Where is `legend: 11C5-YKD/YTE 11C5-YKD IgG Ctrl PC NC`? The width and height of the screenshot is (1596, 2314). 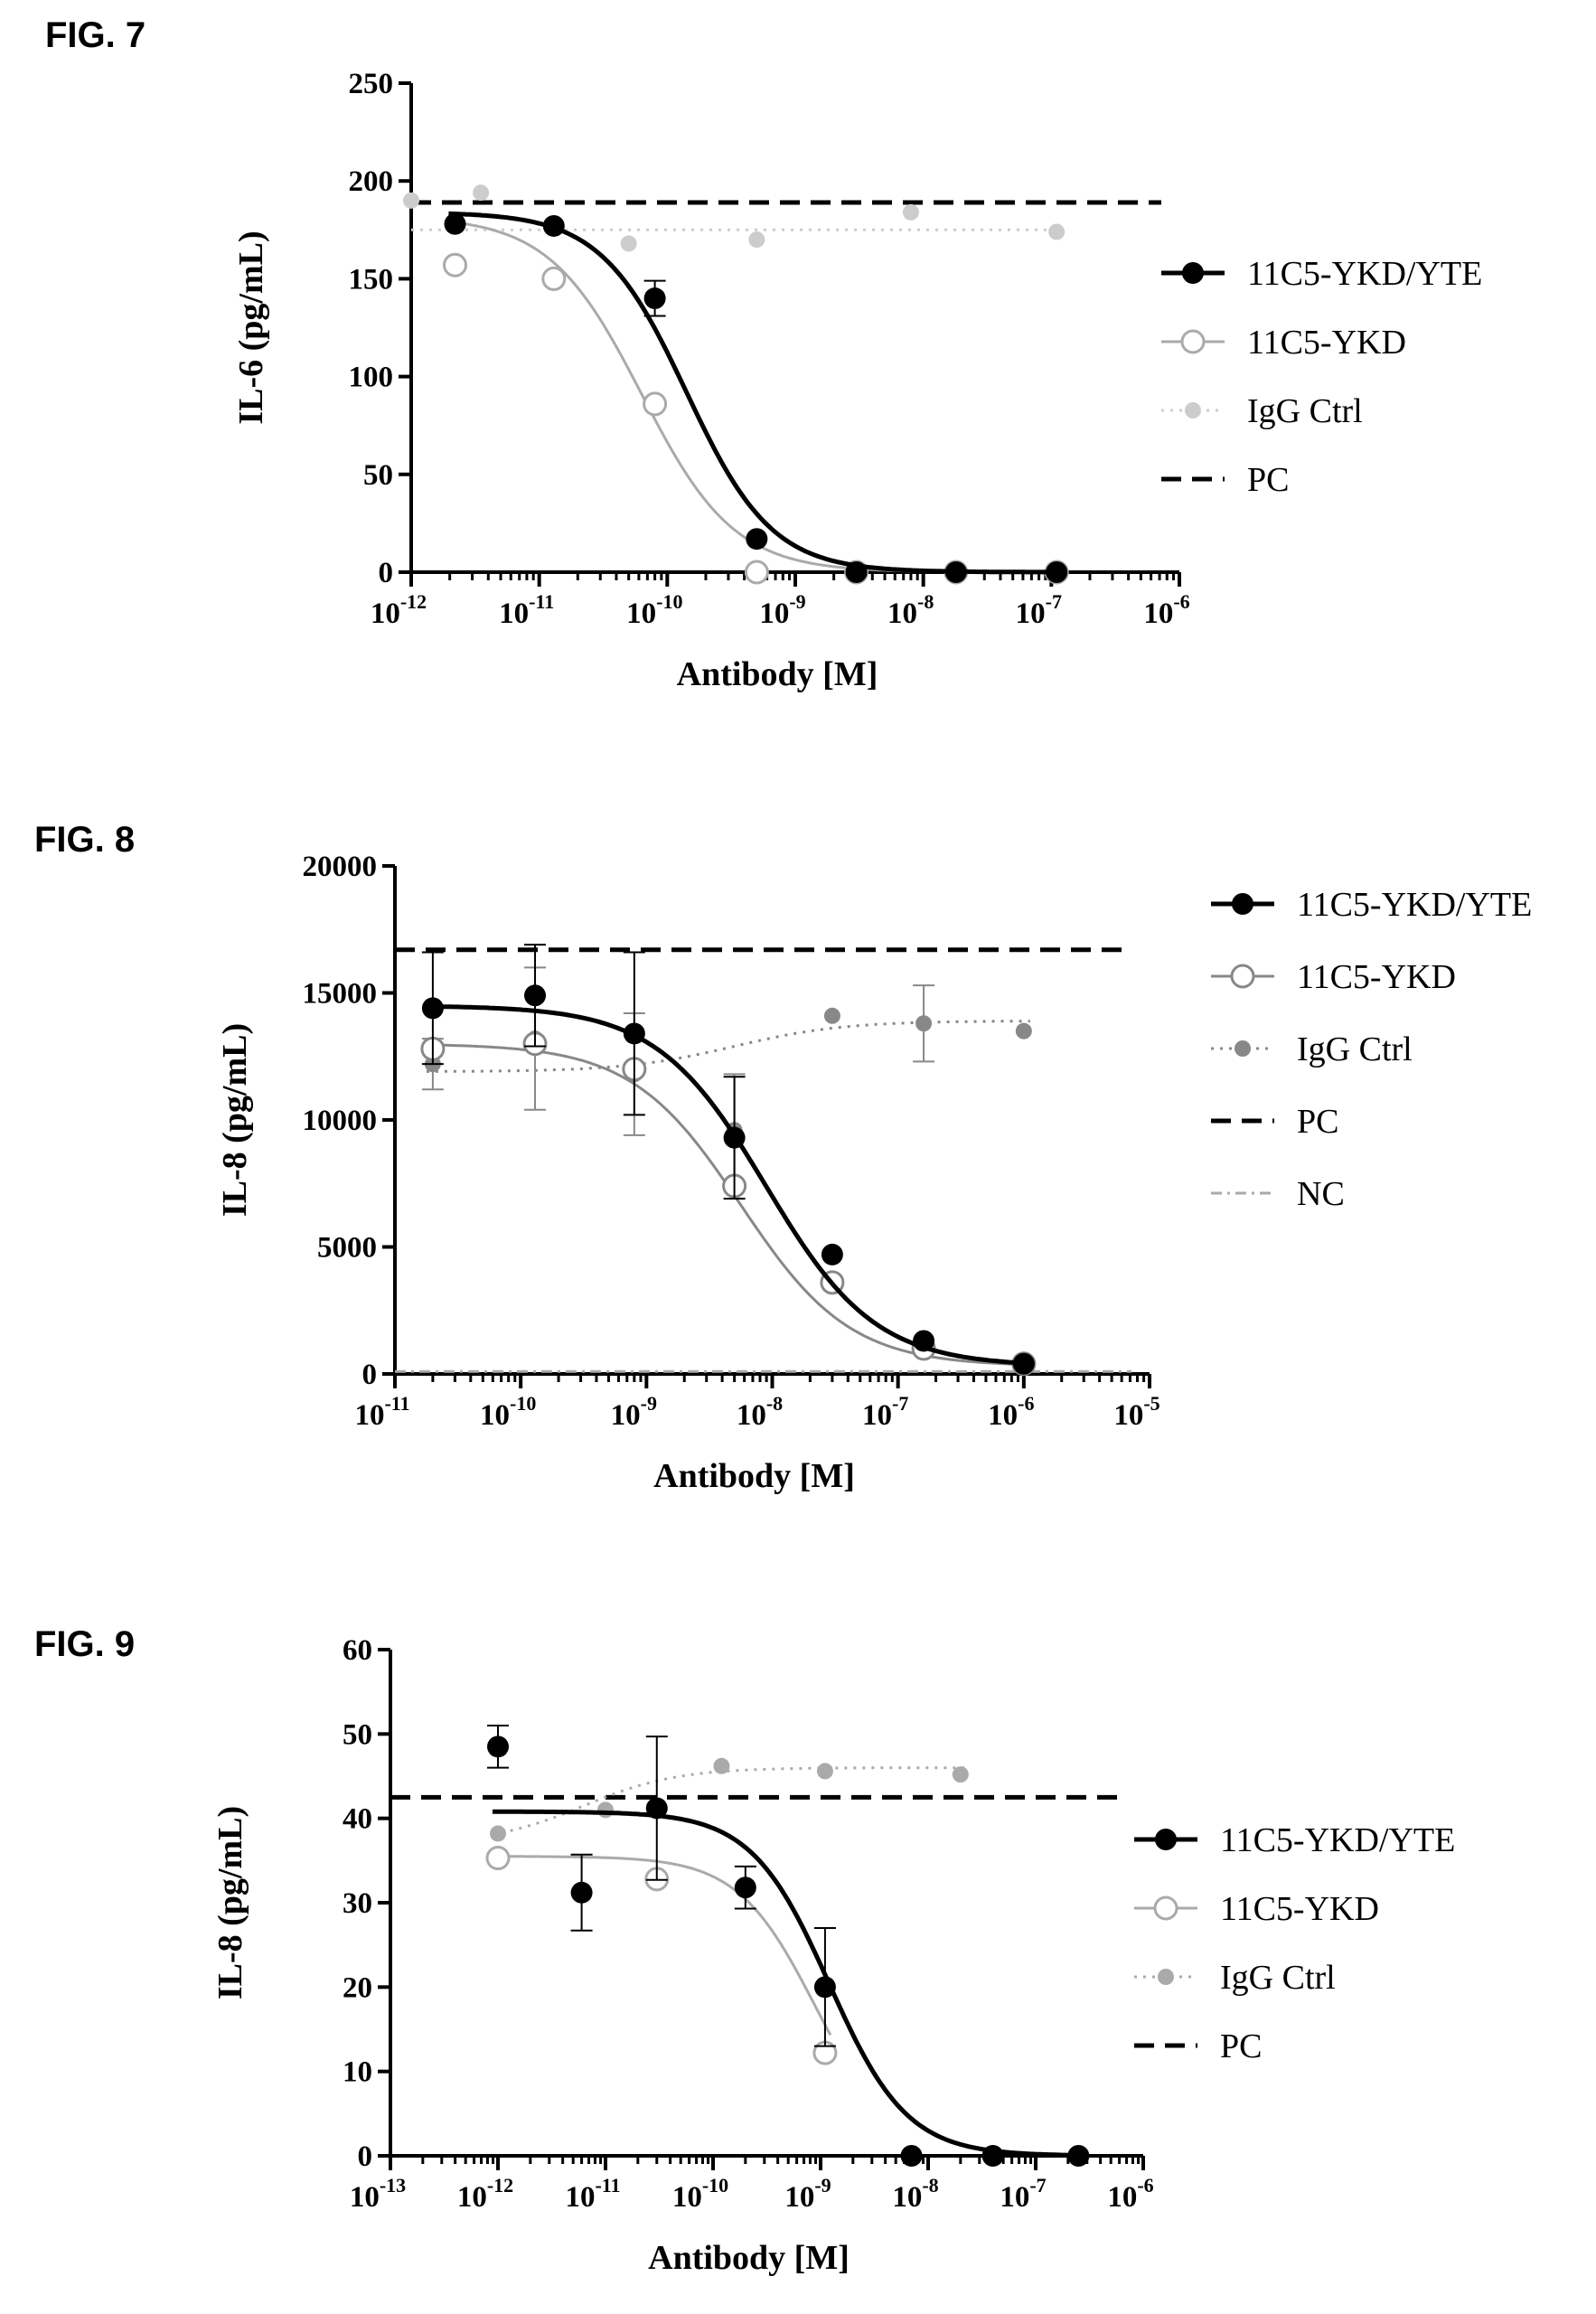 legend: 11C5-YKD/YTE 11C5-YKD IgG Ctrl PC NC is located at coordinates (1371, 1049).